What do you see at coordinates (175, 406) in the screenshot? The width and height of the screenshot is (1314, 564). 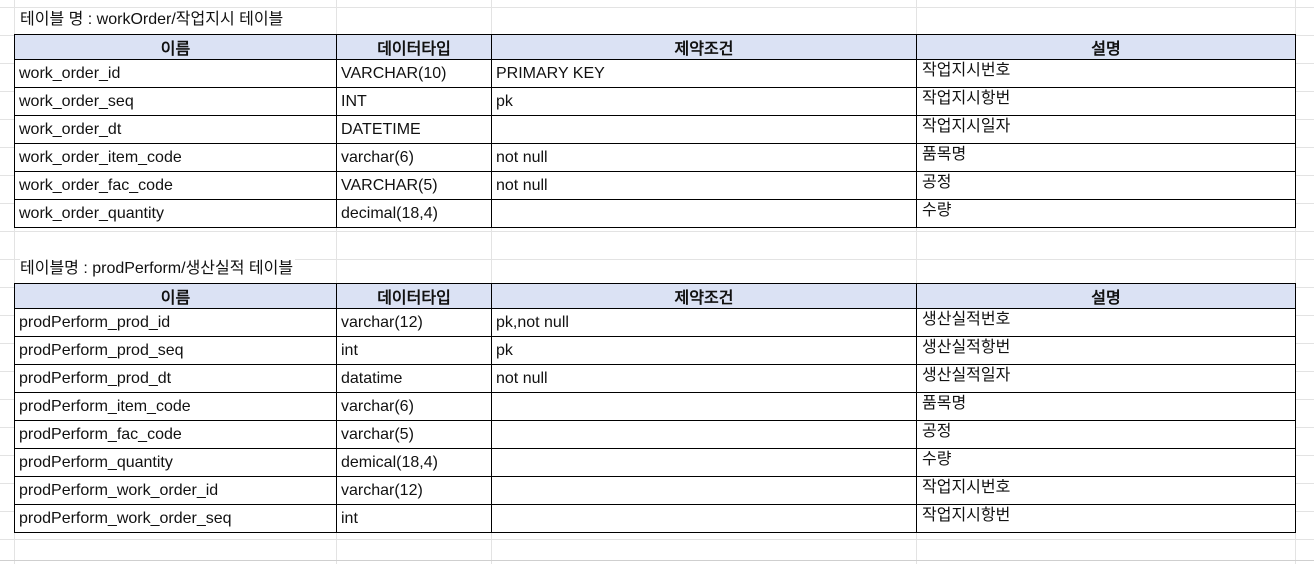 I see `cell-name: prodPerform_item_code` at bounding box center [175, 406].